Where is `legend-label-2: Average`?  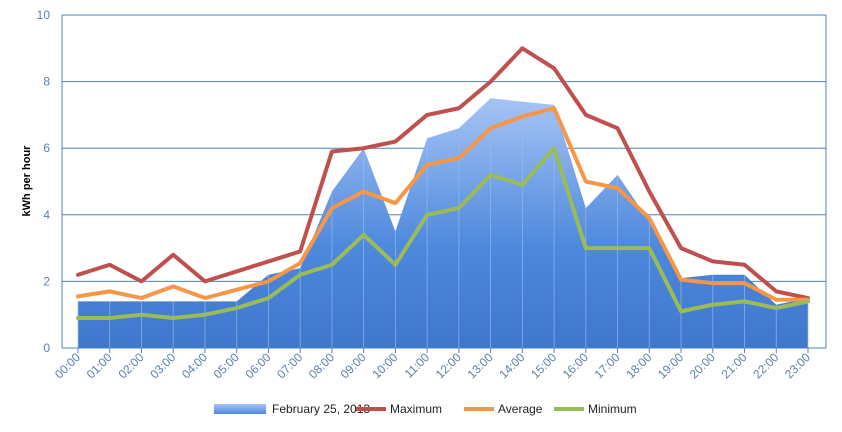
legend-label-2: Average is located at coordinates (520, 409).